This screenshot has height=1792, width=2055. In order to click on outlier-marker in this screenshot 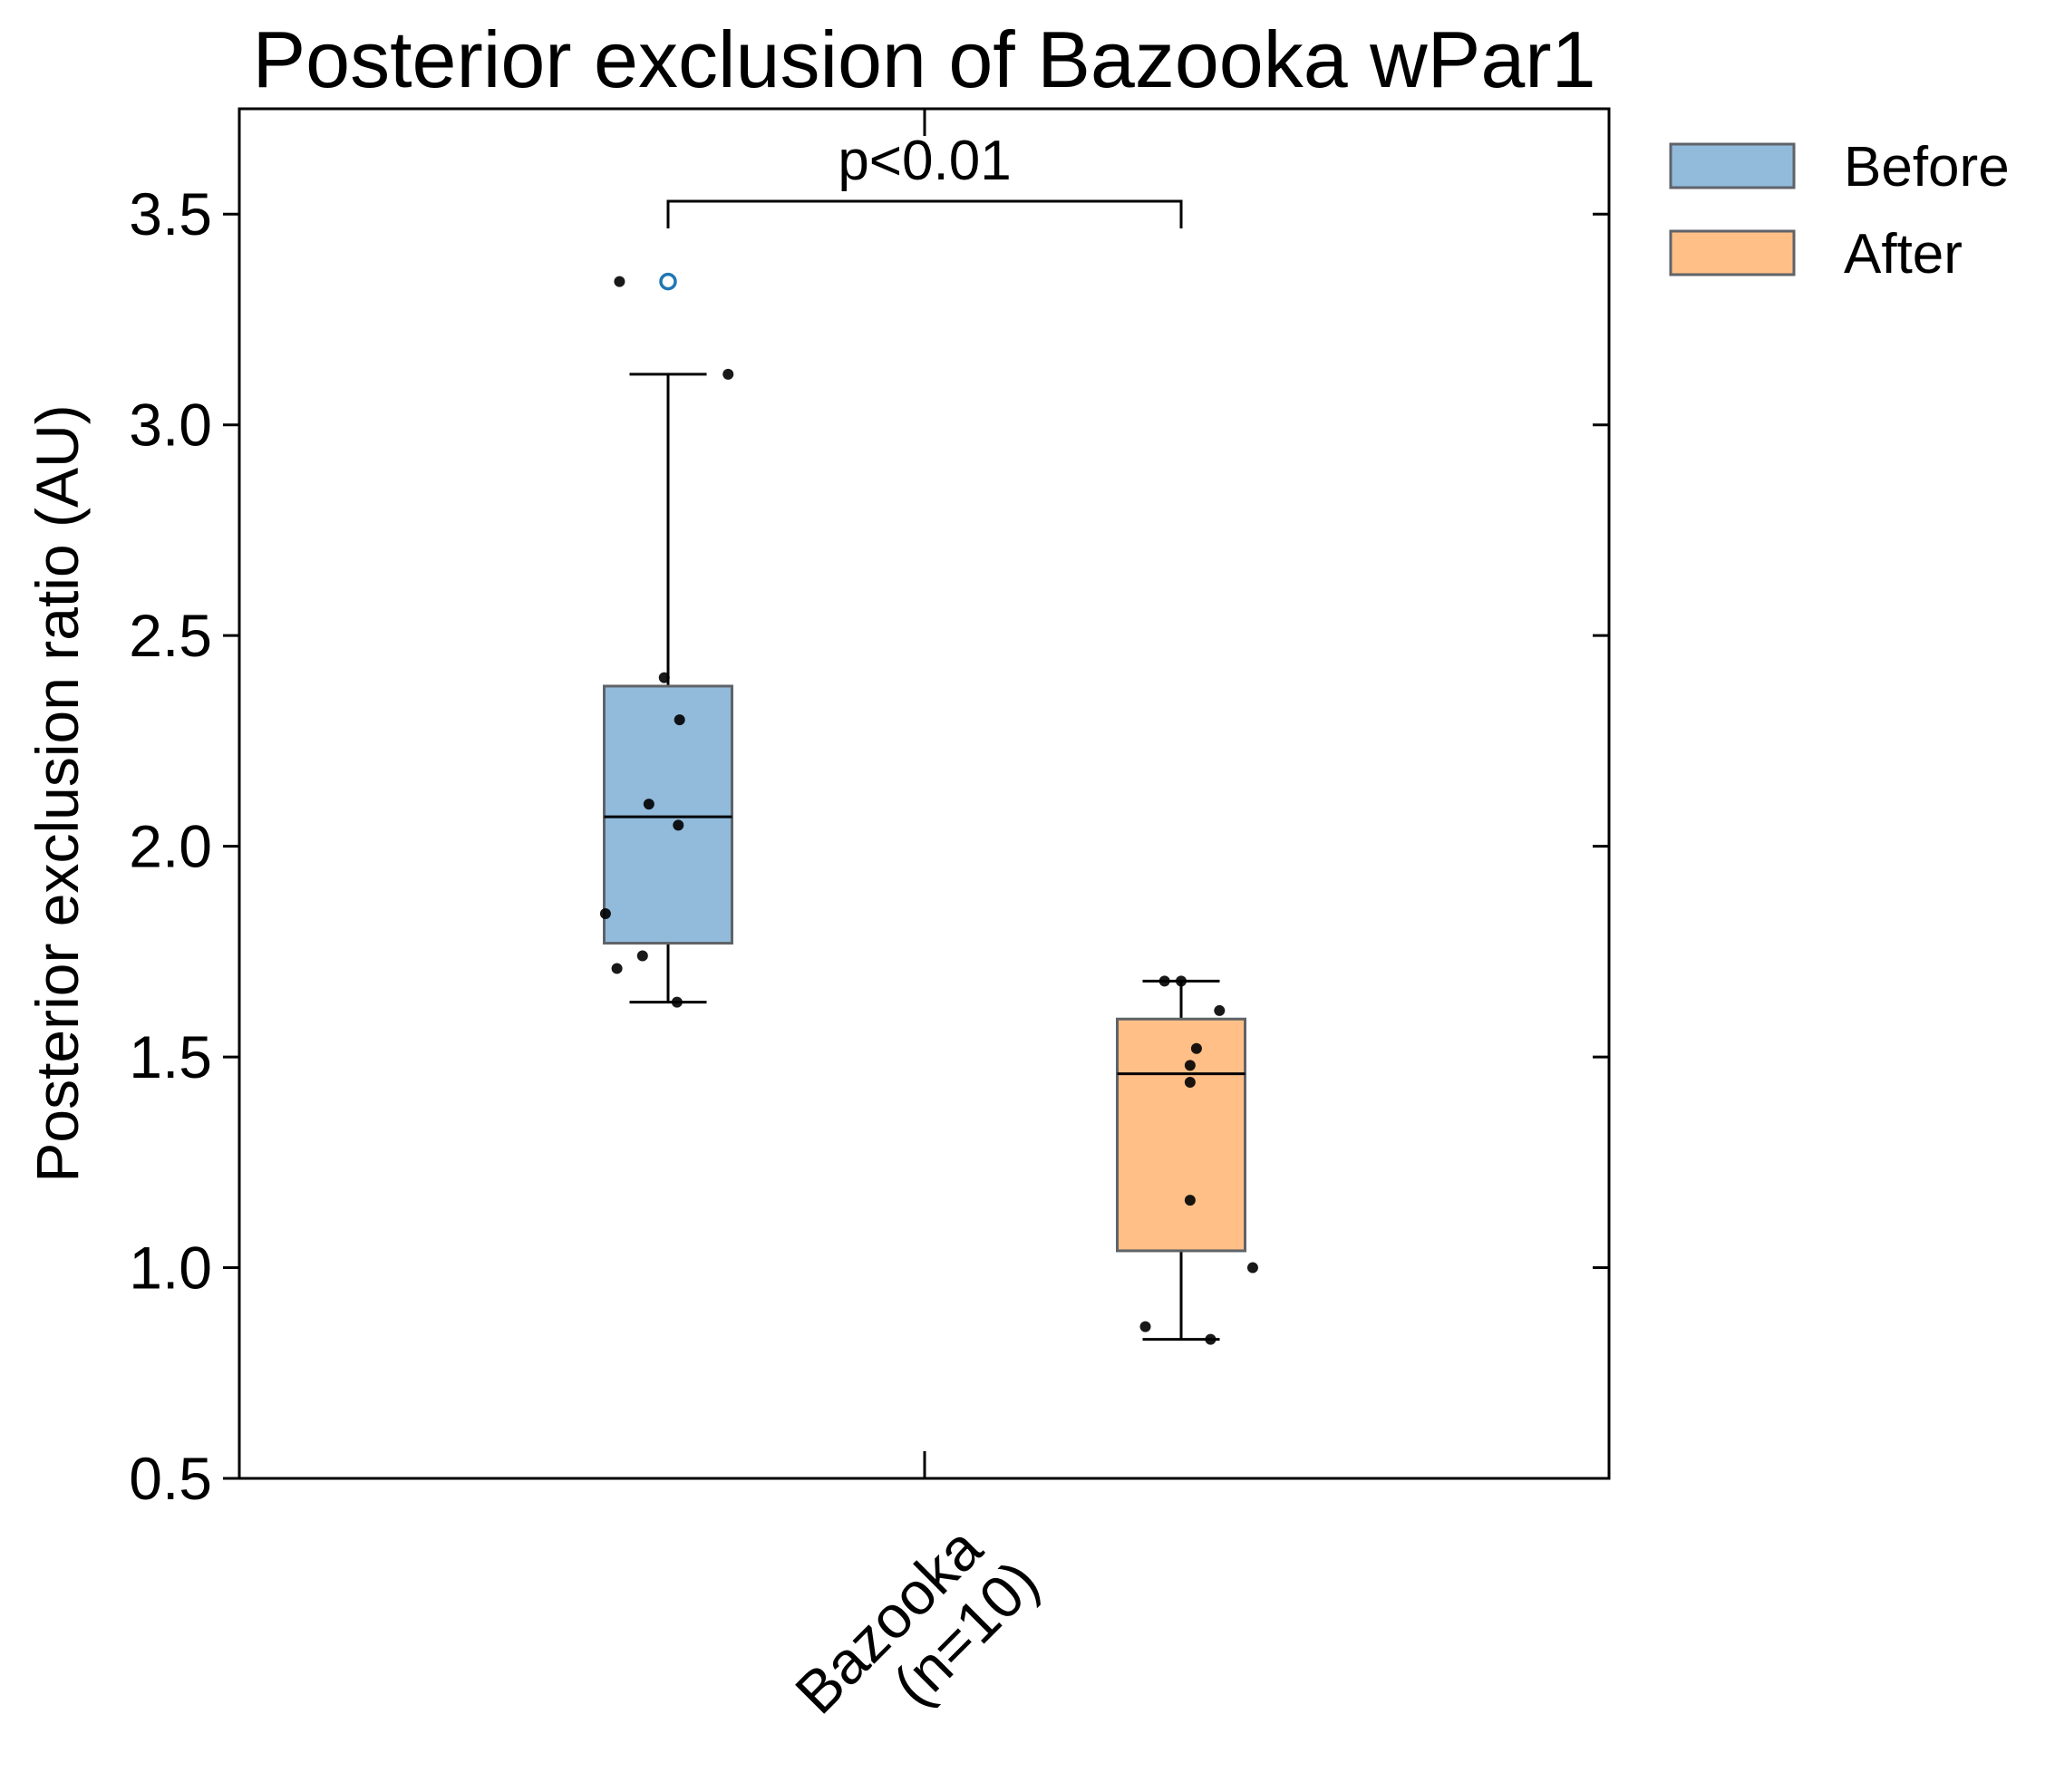, I will do `click(668, 281)`.